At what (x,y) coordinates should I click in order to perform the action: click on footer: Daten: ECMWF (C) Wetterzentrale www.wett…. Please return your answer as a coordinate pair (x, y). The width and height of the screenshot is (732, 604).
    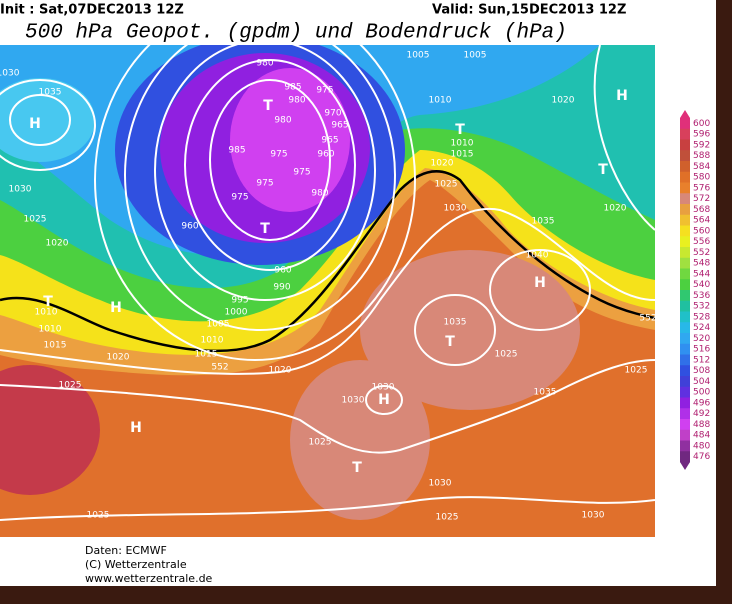
    Looking at the image, I should click on (149, 564).